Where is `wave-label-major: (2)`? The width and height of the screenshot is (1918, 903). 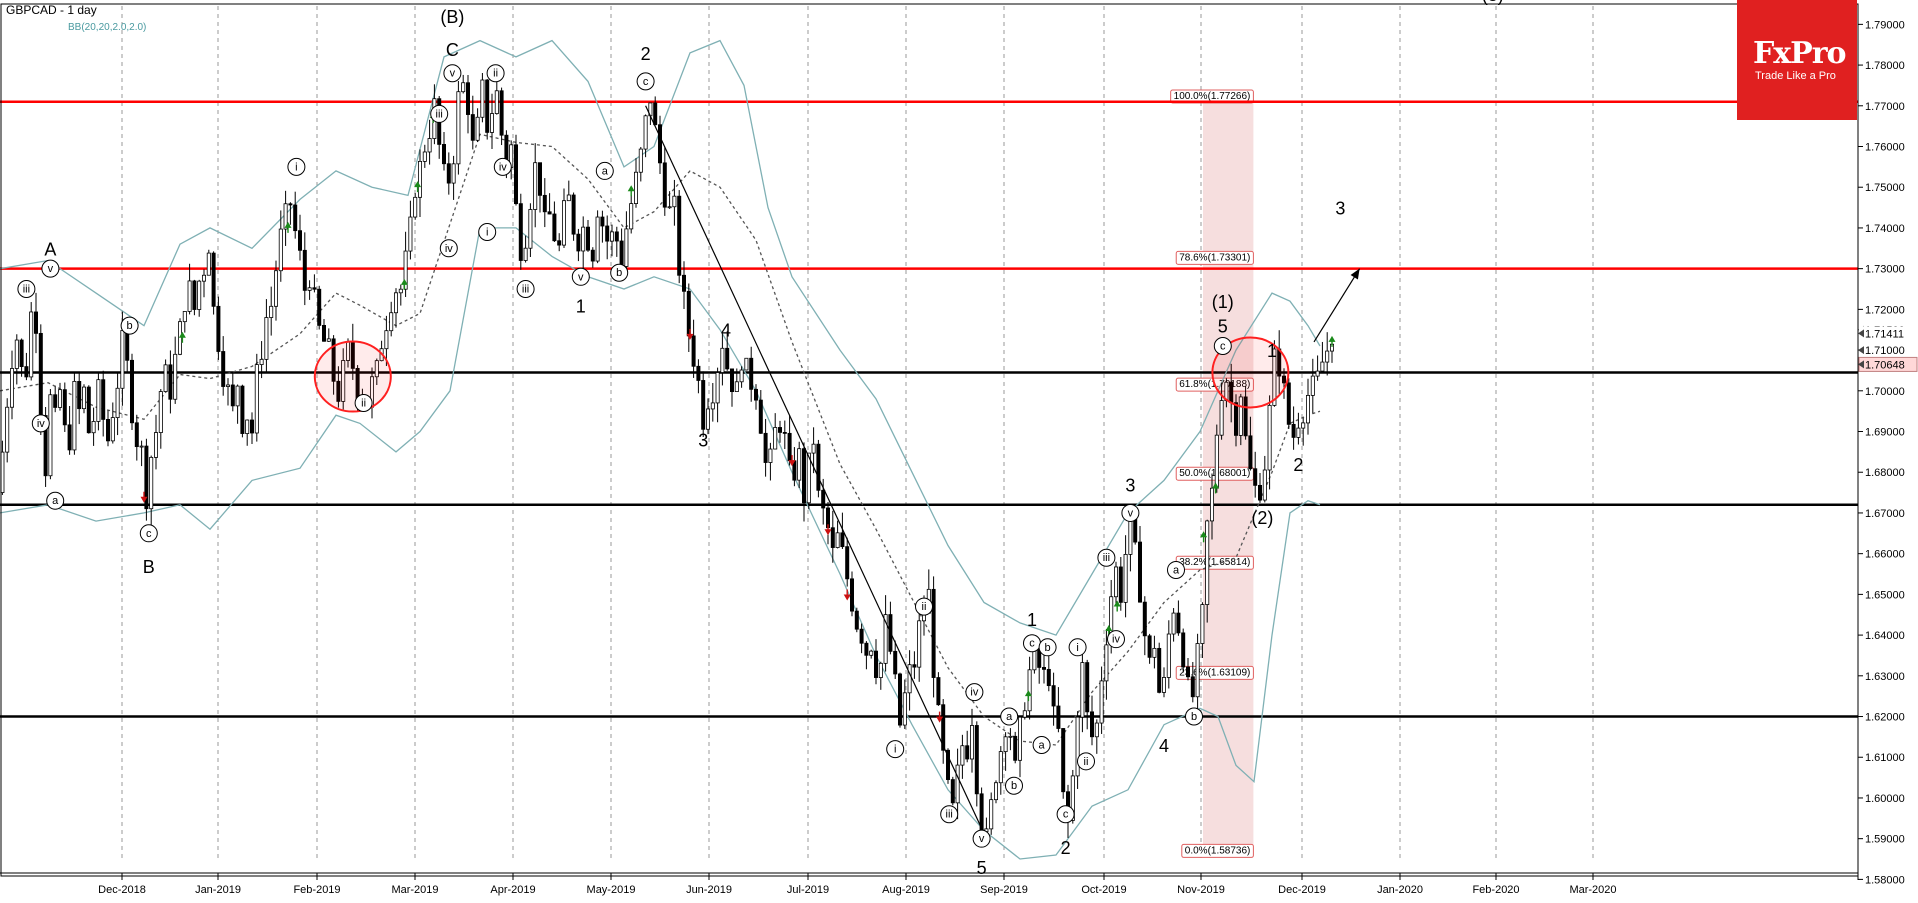 wave-label-major: (2) is located at coordinates (1262, 518).